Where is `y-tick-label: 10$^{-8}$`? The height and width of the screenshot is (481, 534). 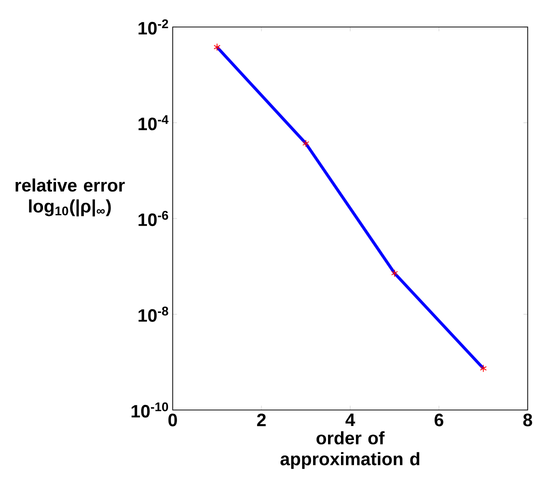
y-tick-label: 10$^{-8}$ is located at coordinates (153, 314).